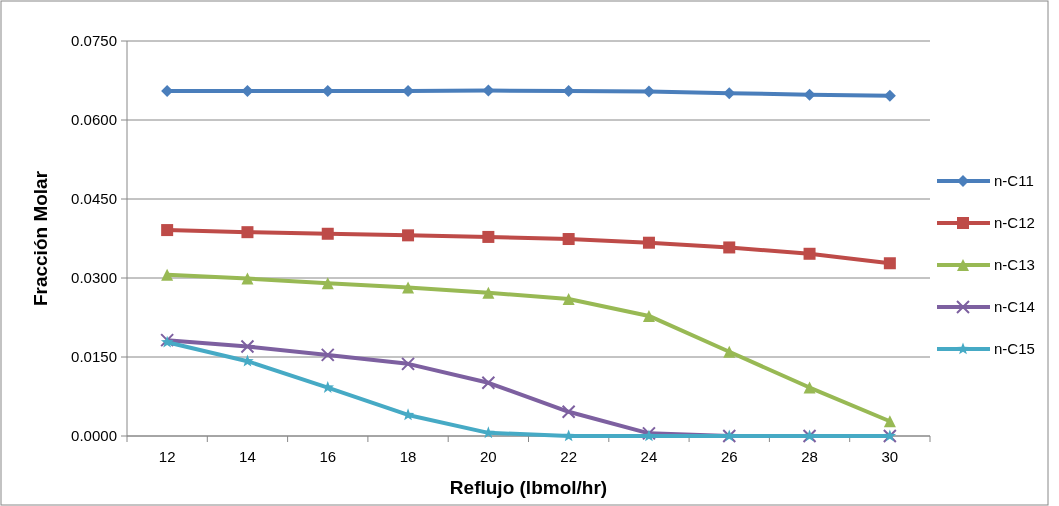 The image size is (1059, 506). What do you see at coordinates (809, 456) in the screenshot?
I see `x-tick-label: 28` at bounding box center [809, 456].